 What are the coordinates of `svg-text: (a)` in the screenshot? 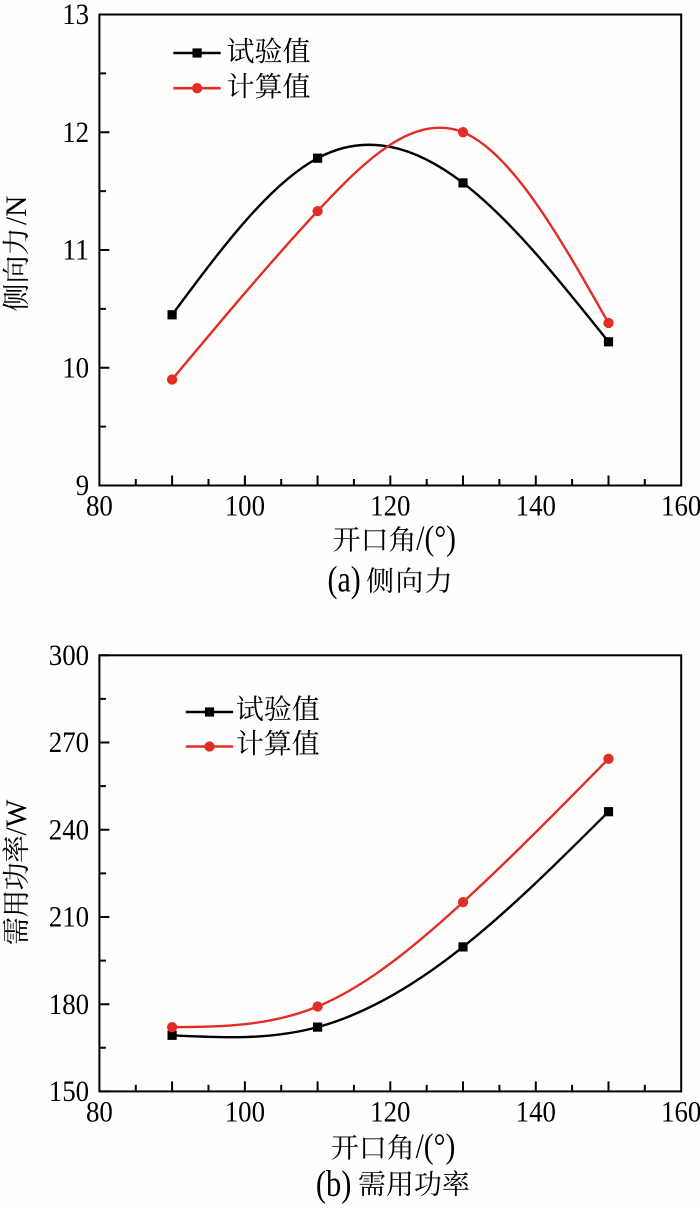 It's located at (344, 580).